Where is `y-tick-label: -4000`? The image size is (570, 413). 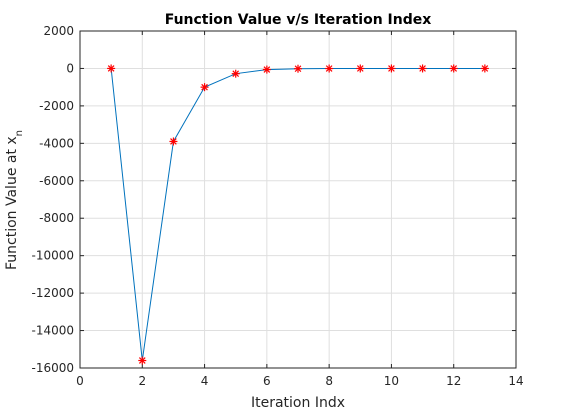
y-tick-label: -4000 is located at coordinates (56, 143).